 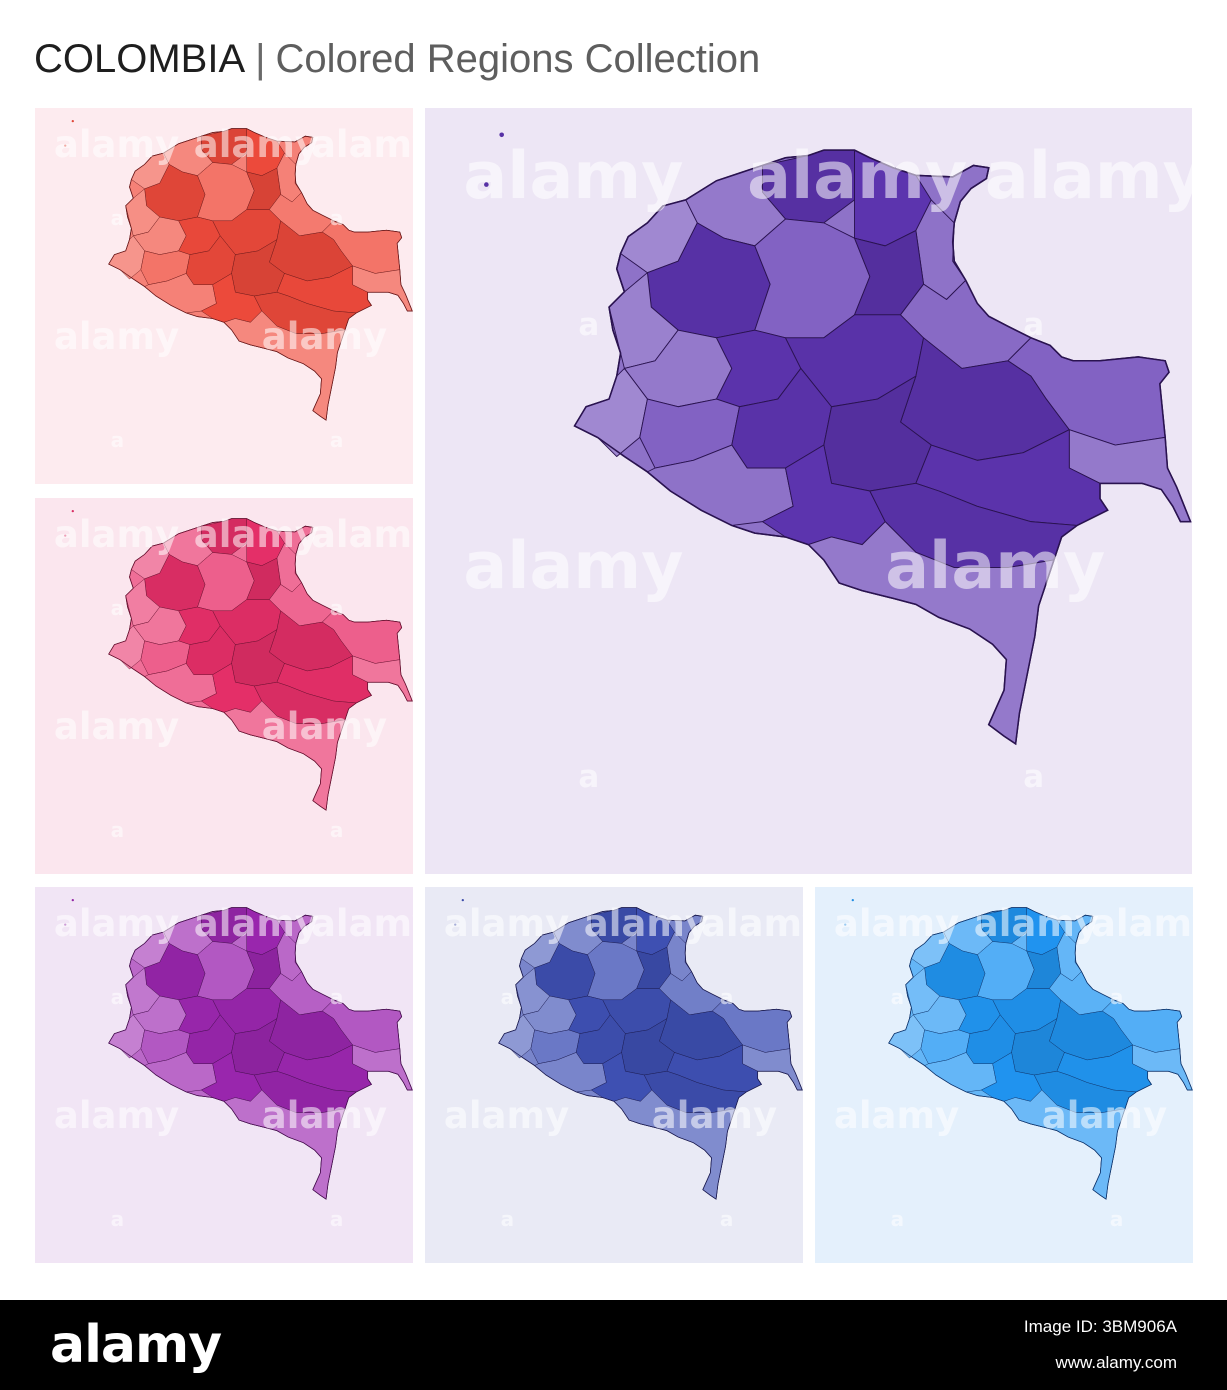 I want to click on image-id: Image ID: 3BM906A, so click(x=1100, y=1326).